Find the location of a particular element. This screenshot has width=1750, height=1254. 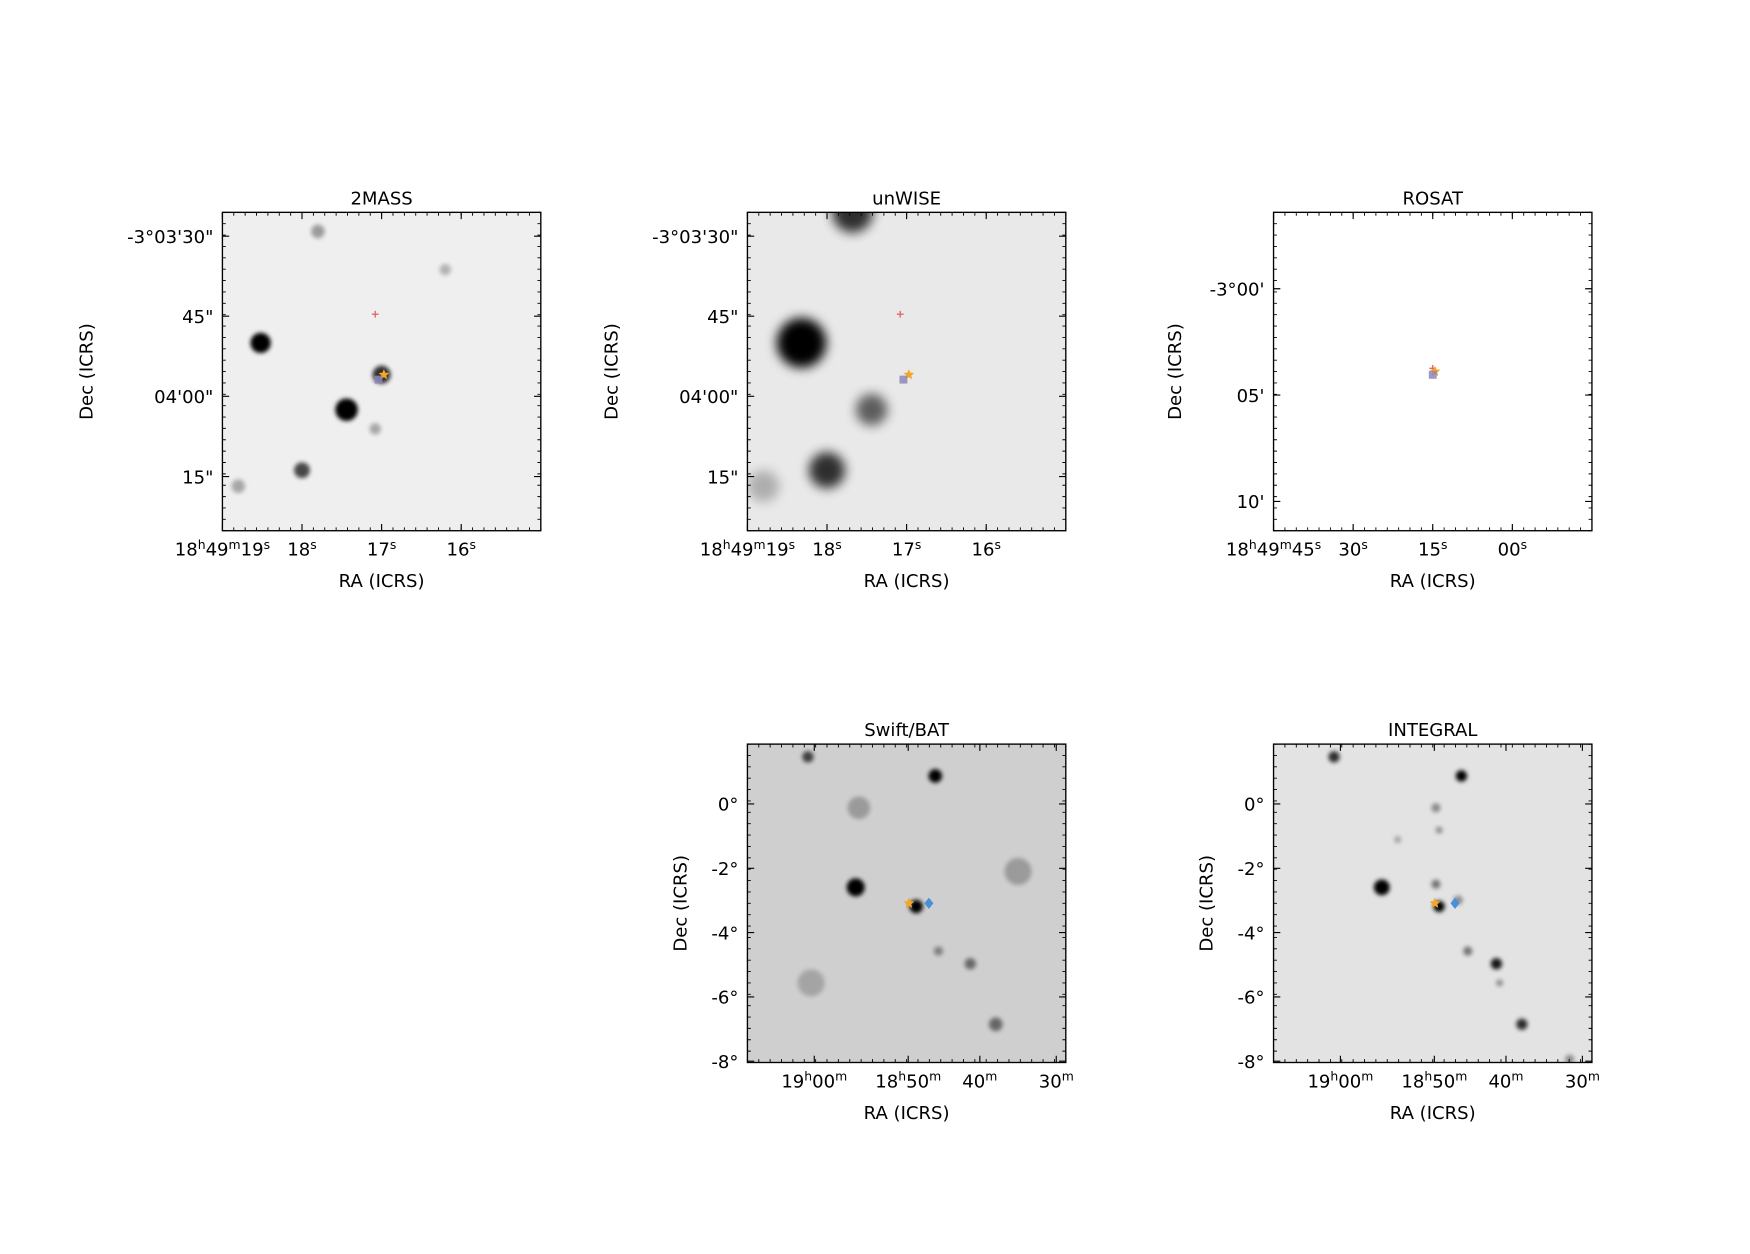

y-tick-label: -3°00' is located at coordinates (1237, 290).